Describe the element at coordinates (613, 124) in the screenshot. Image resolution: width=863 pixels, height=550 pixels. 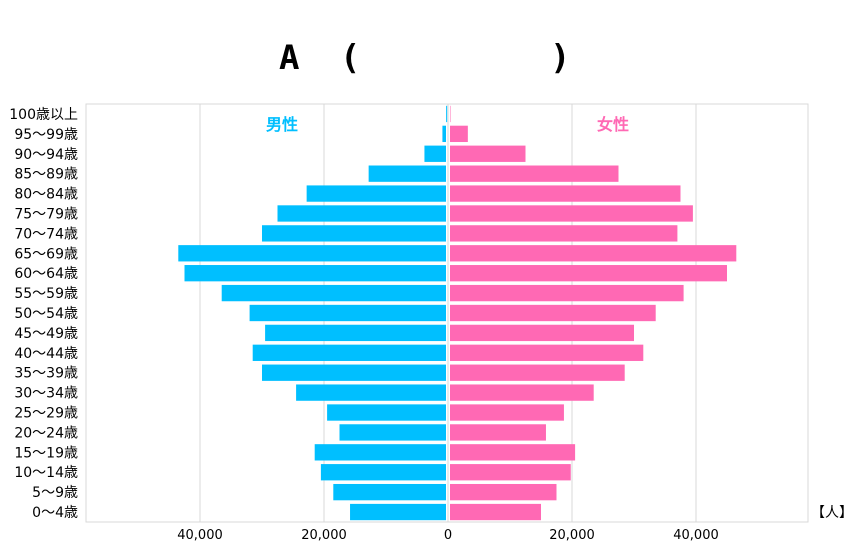
I see `series-label-female: 女性` at that location.